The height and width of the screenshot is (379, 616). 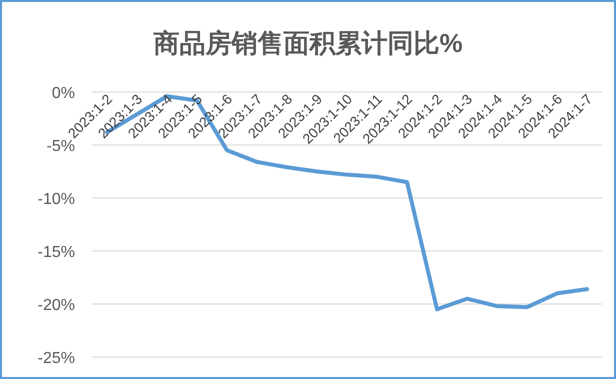 I want to click on y-tick-label: -5%, so click(x=60, y=146).